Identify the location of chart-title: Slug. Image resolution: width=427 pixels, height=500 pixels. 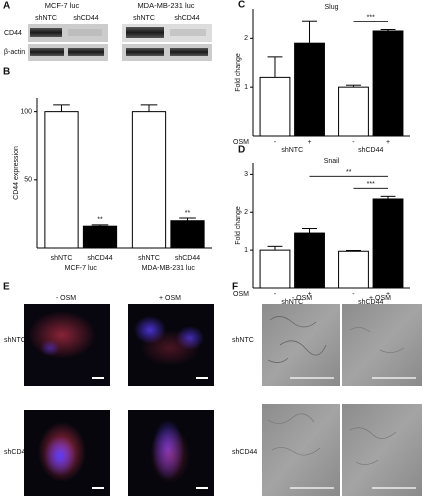
(331, 7).